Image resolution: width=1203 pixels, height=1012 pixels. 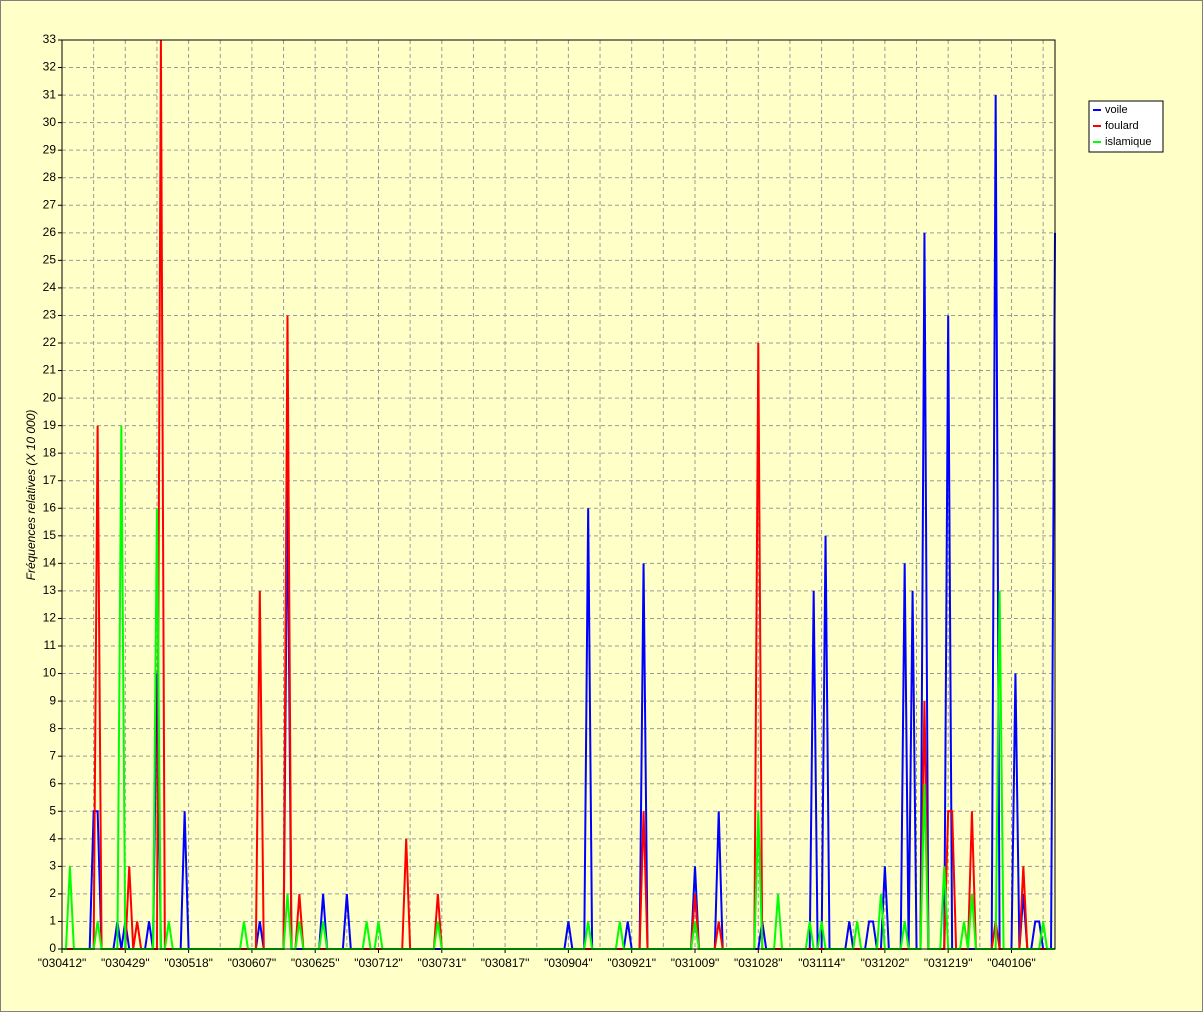 What do you see at coordinates (52, 838) in the screenshot?
I see `y-tick-label: 4` at bounding box center [52, 838].